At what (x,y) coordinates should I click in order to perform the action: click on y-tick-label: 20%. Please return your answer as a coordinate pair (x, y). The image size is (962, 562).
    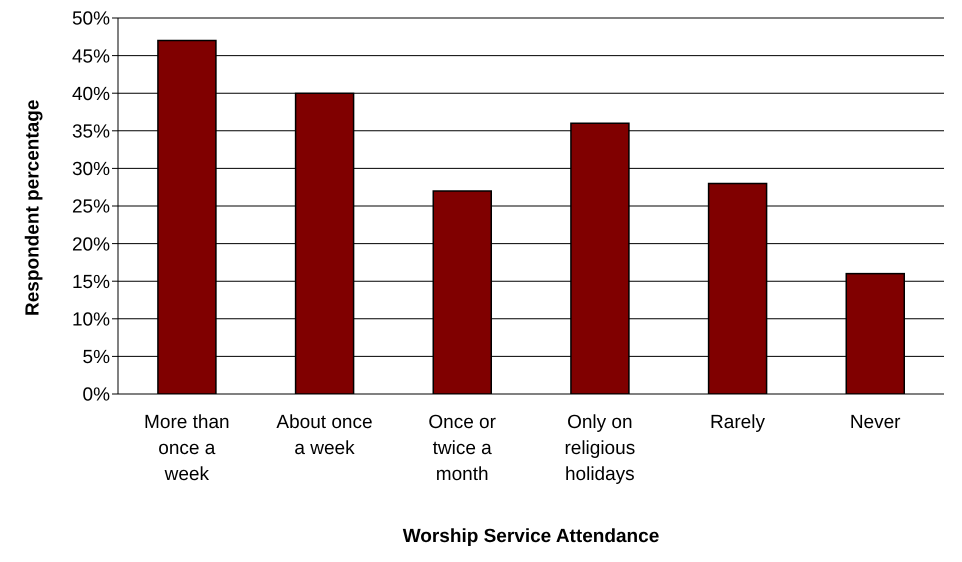
    Looking at the image, I should click on (91, 245).